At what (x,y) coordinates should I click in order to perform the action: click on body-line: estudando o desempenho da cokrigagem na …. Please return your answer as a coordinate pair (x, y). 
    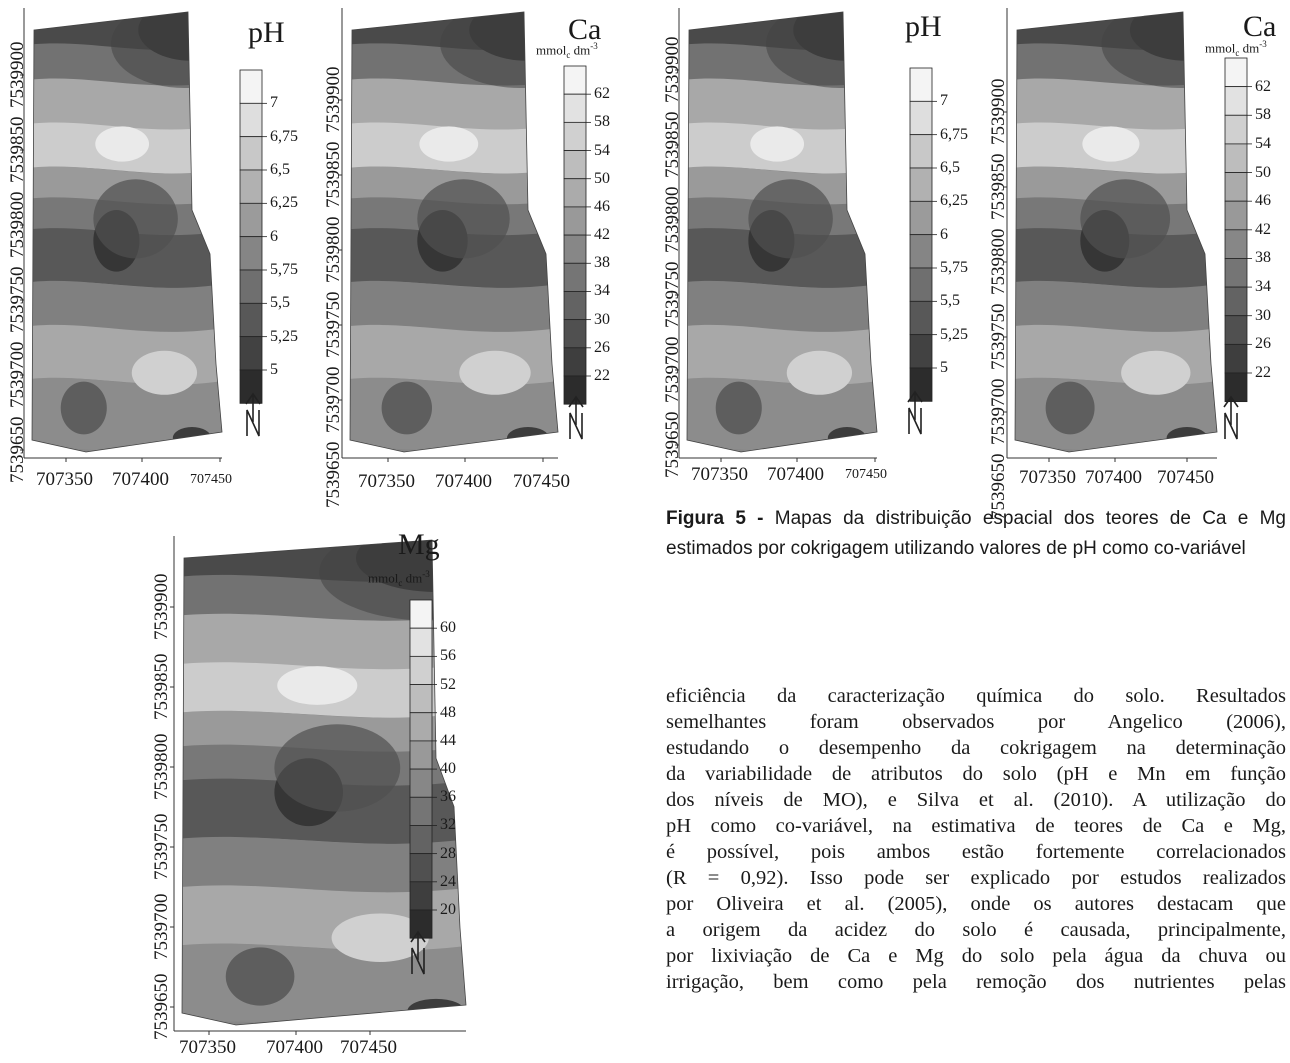
    Looking at the image, I should click on (976, 748).